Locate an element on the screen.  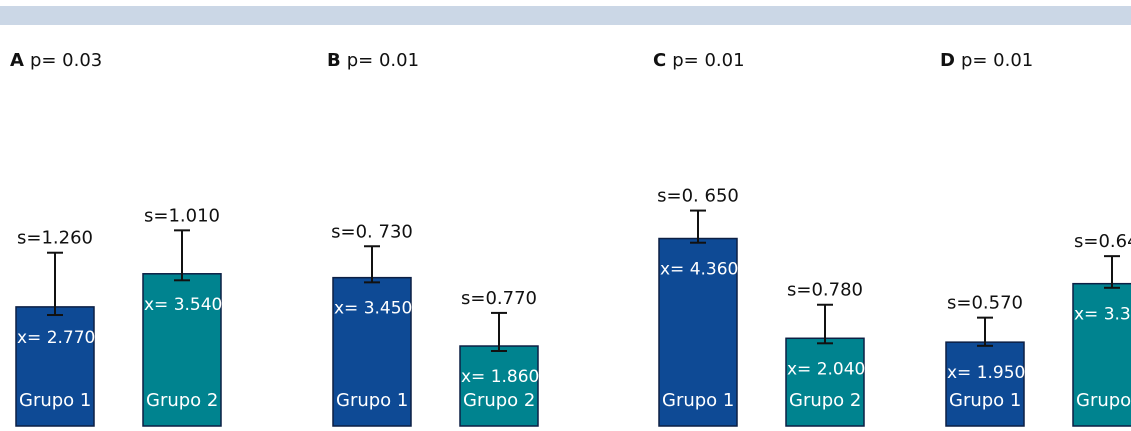
sd-label: s=0.770 is located at coordinates (499, 298).